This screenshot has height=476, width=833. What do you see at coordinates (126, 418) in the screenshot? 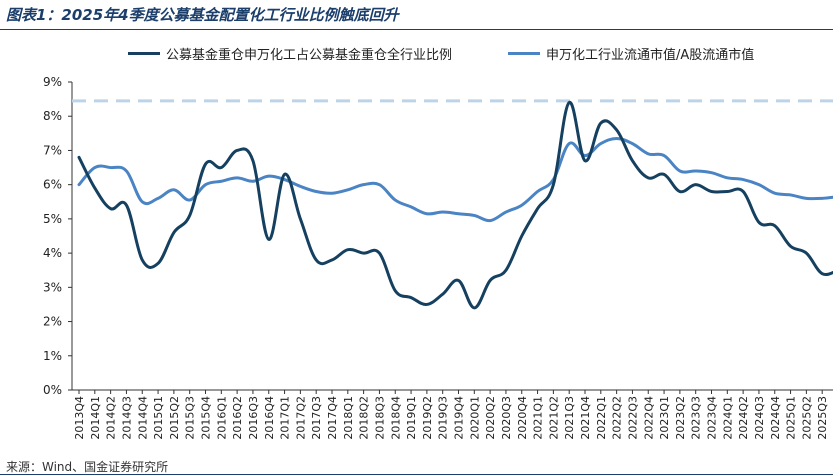
I see `x-tick-label: 2014Q3` at bounding box center [126, 418].